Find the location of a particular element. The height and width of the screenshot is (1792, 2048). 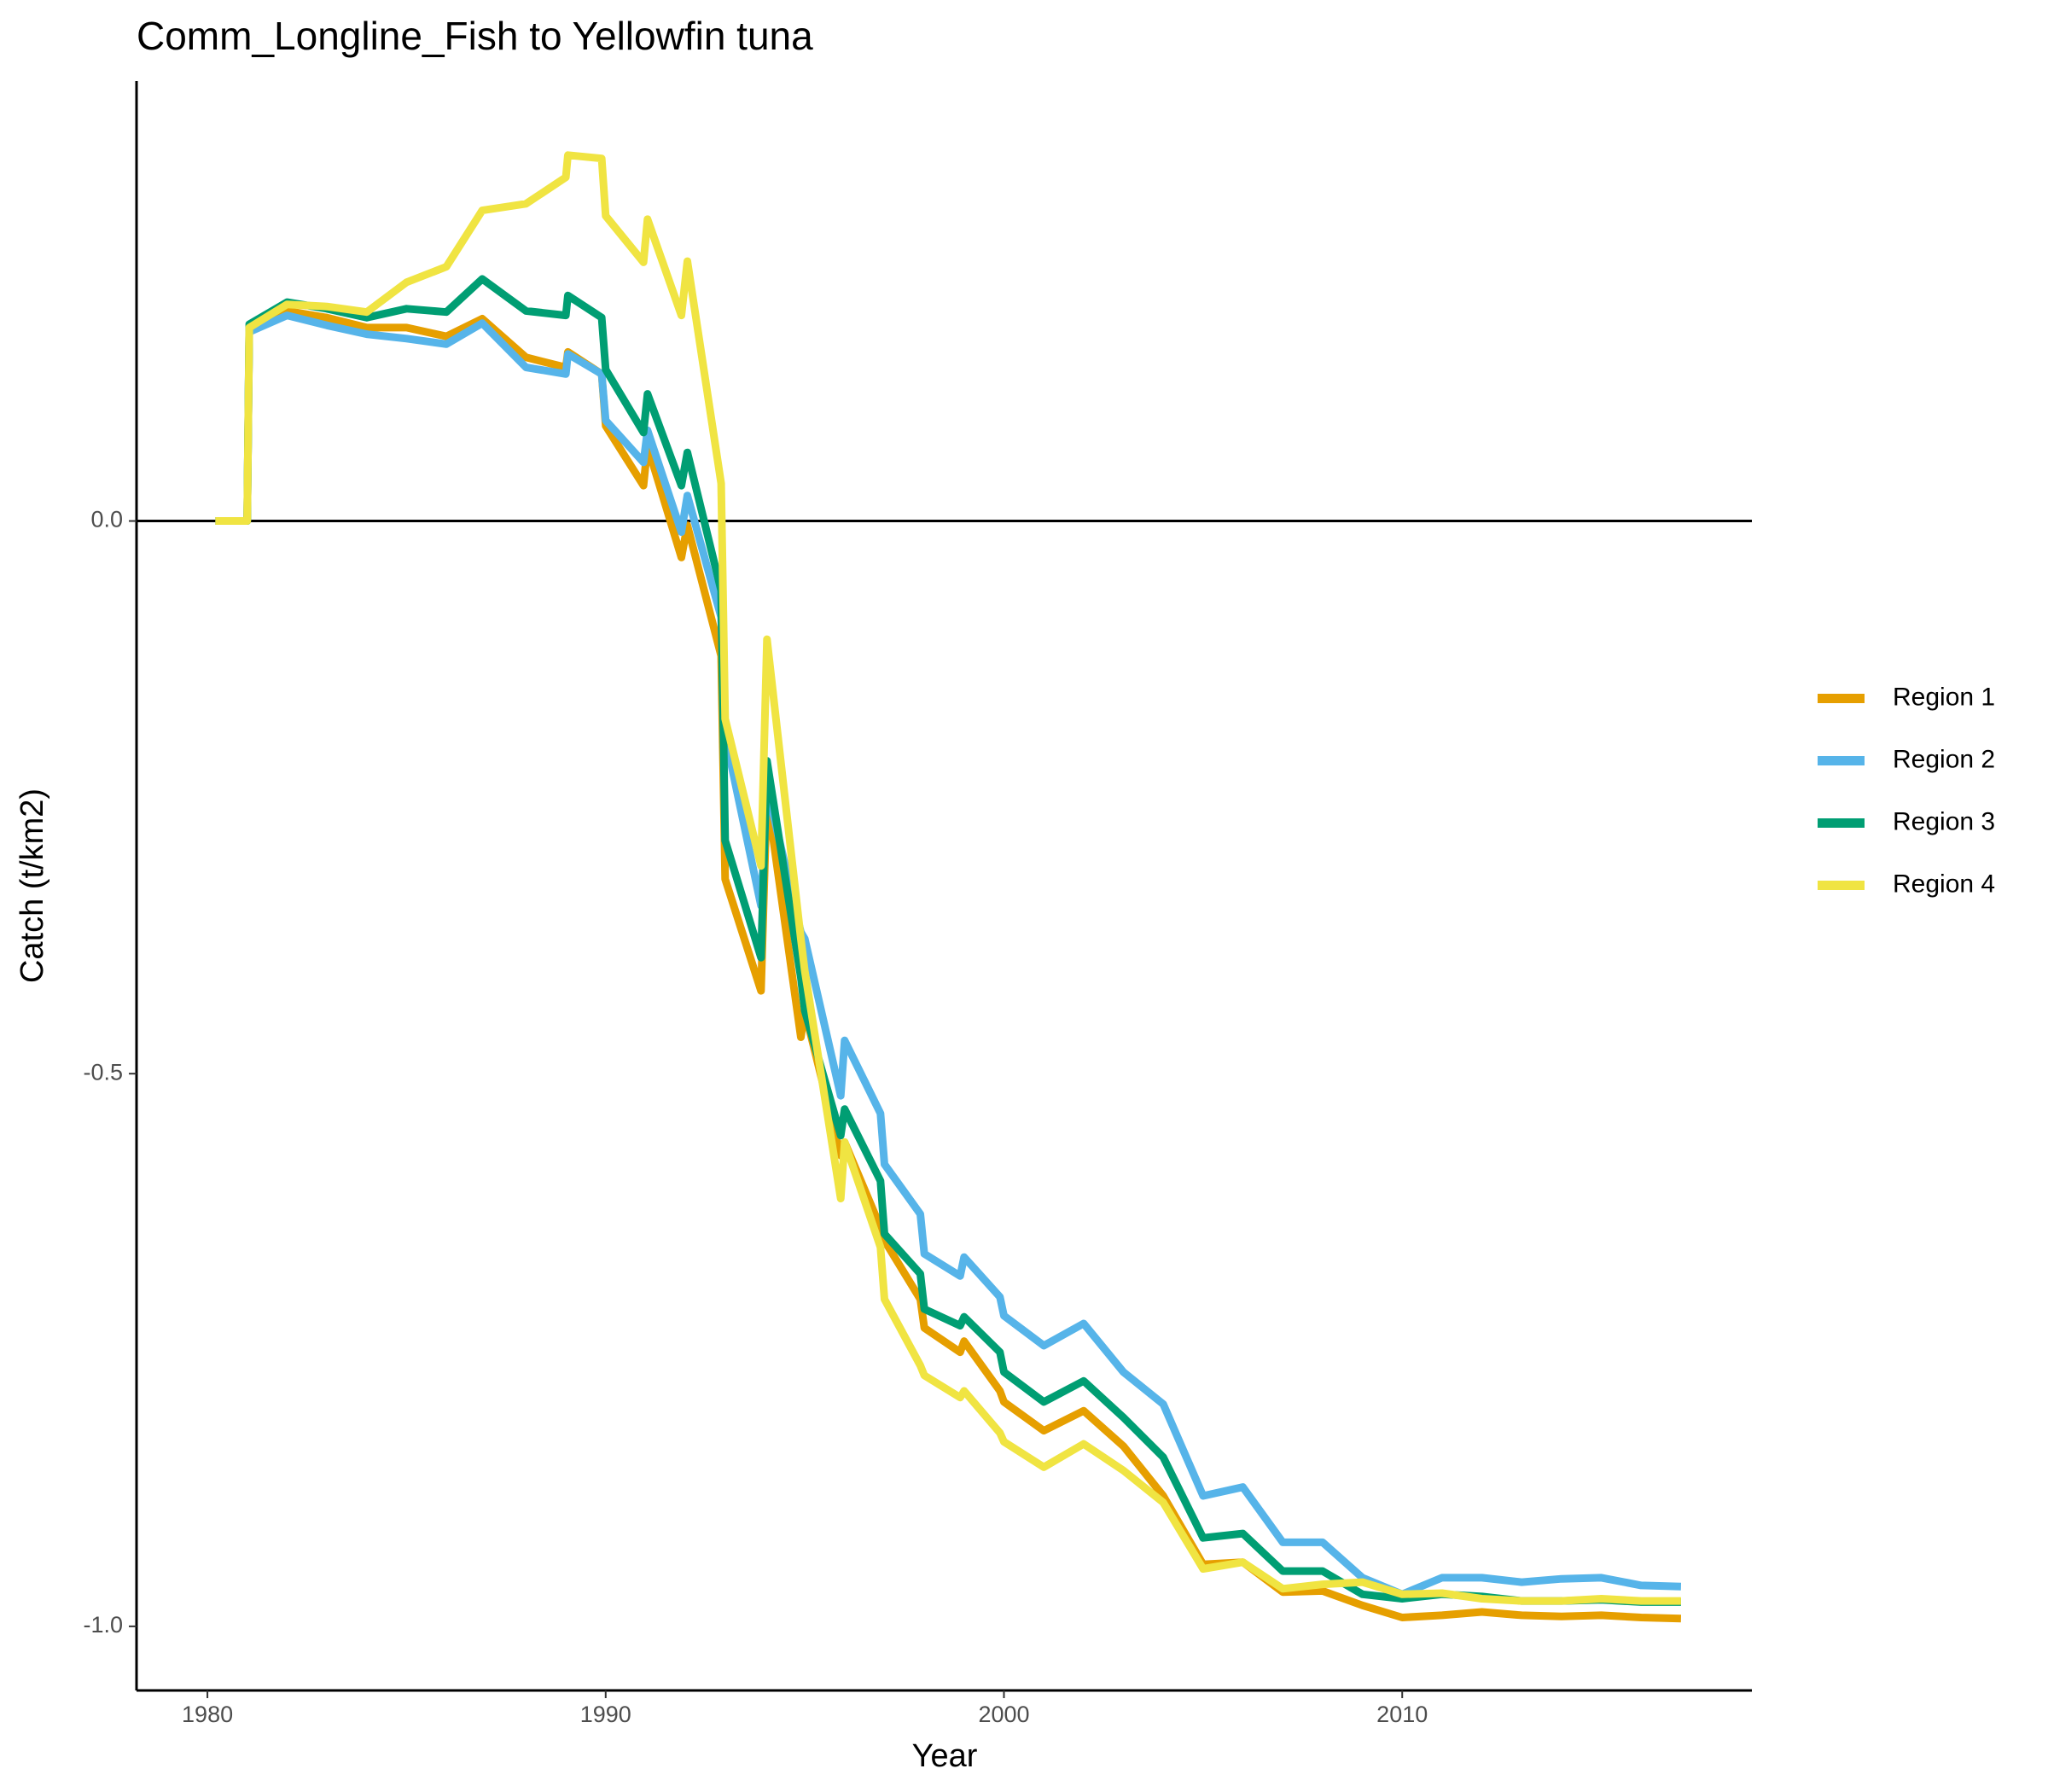

x-tick-label: 1980 is located at coordinates (207, 1714).